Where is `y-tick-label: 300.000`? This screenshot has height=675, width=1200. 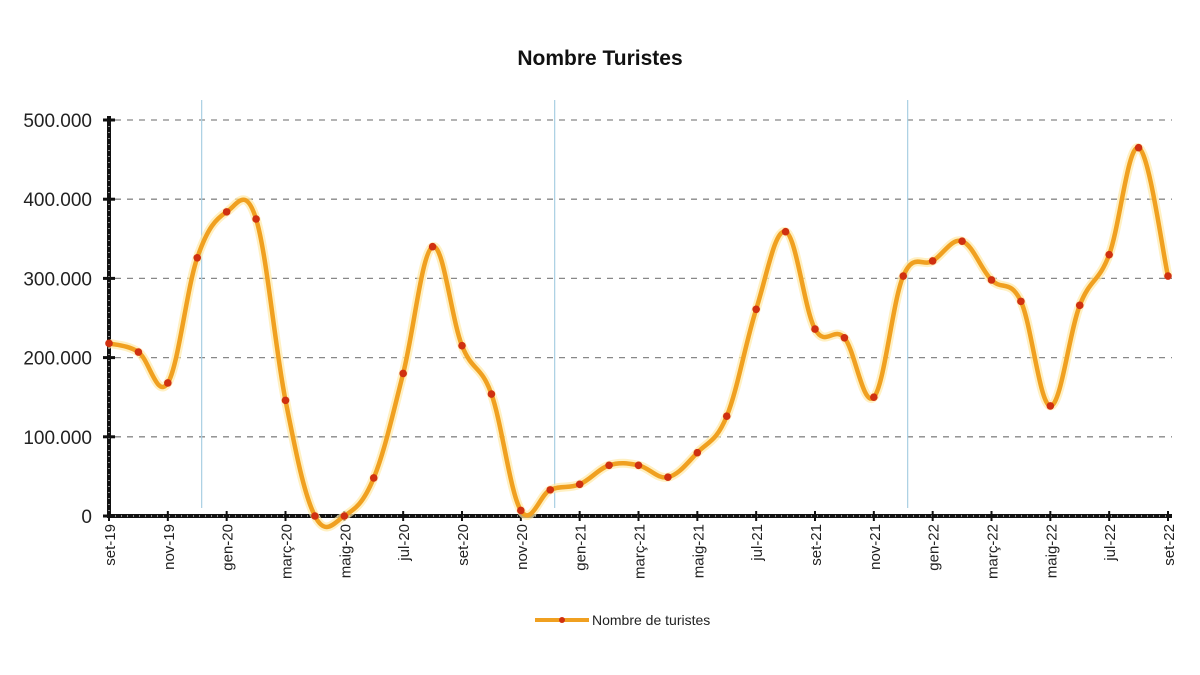 y-tick-label: 300.000 is located at coordinates (57, 279).